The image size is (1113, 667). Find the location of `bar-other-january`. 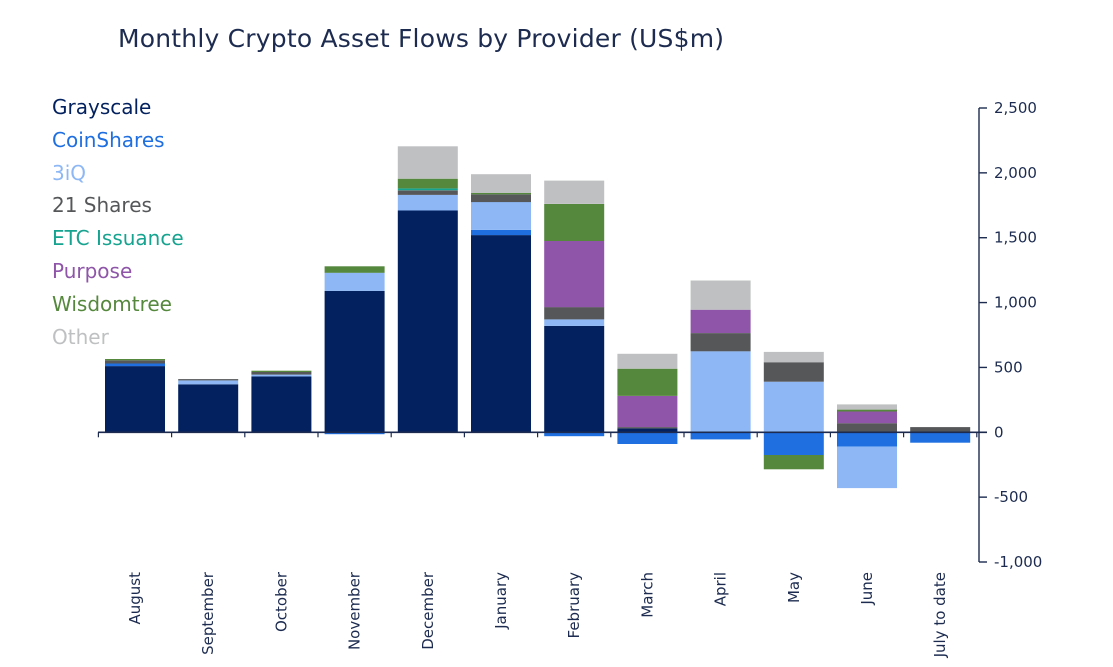

bar-other-january is located at coordinates (501, 183).